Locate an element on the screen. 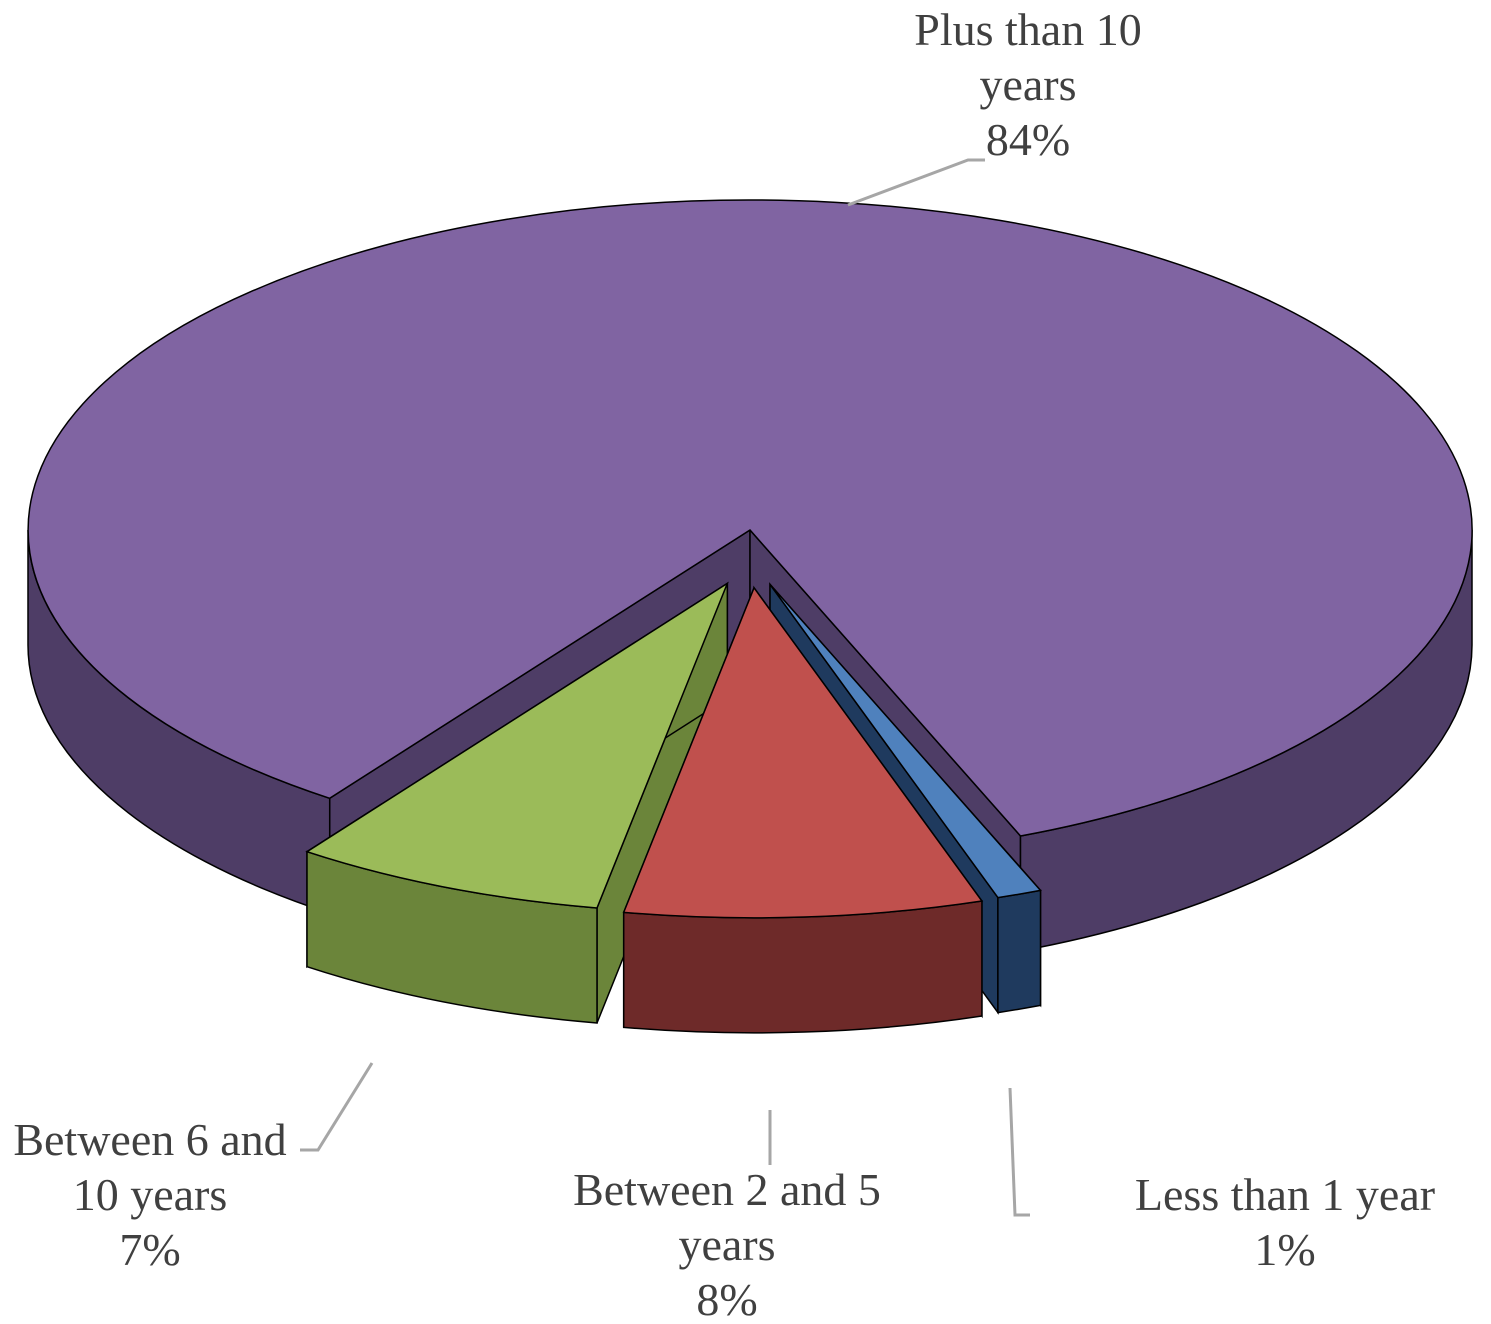  data-label: Plus than 10 years 84% is located at coordinates (1028, 84).